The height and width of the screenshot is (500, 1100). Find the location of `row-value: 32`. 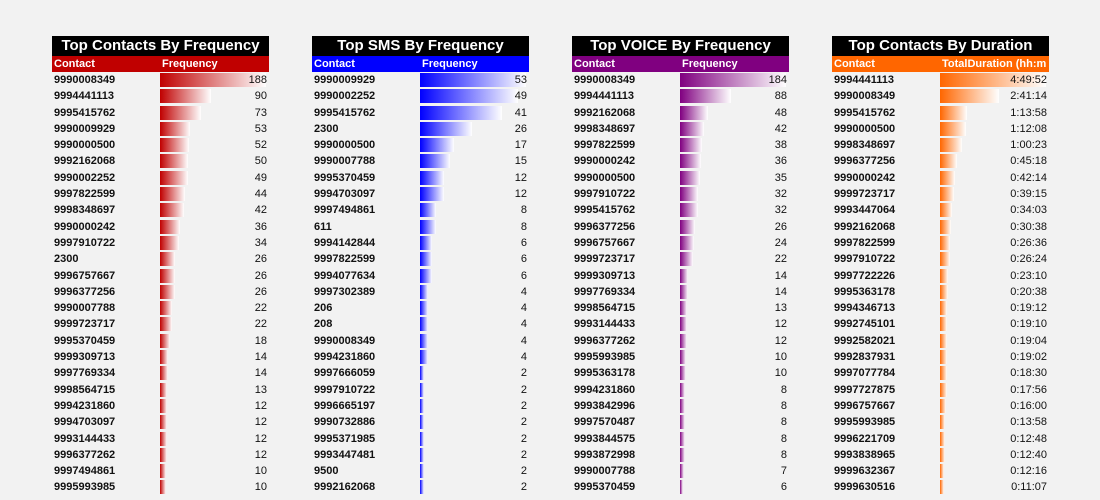

row-value: 32 is located at coordinates (780, 210).